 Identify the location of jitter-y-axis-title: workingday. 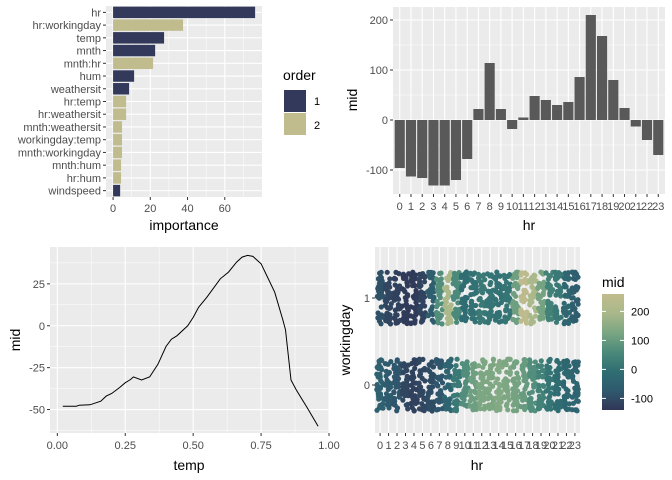
(345, 341).